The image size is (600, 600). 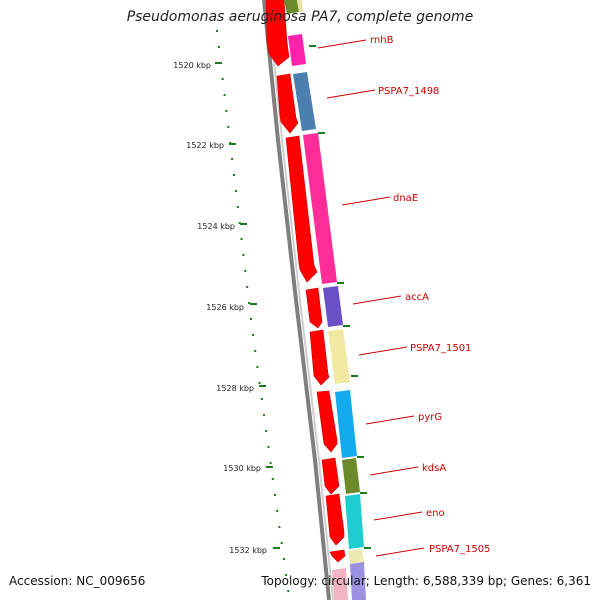 What do you see at coordinates (300, 6) in the screenshot?
I see `gene-block-top-cream` at bounding box center [300, 6].